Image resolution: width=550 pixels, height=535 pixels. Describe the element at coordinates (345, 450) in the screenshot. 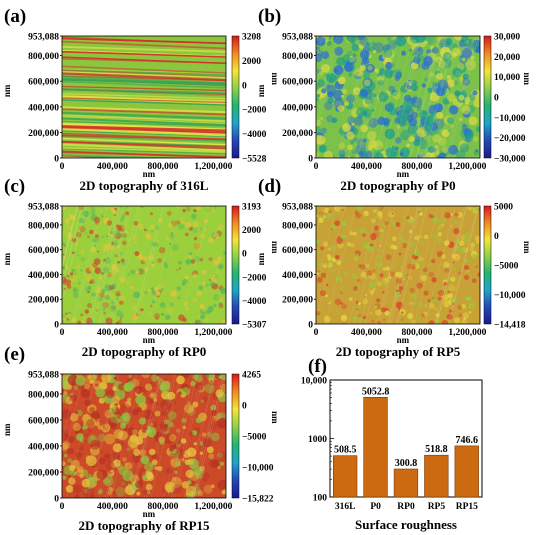

I see `bar-value-label: 508.5` at that location.